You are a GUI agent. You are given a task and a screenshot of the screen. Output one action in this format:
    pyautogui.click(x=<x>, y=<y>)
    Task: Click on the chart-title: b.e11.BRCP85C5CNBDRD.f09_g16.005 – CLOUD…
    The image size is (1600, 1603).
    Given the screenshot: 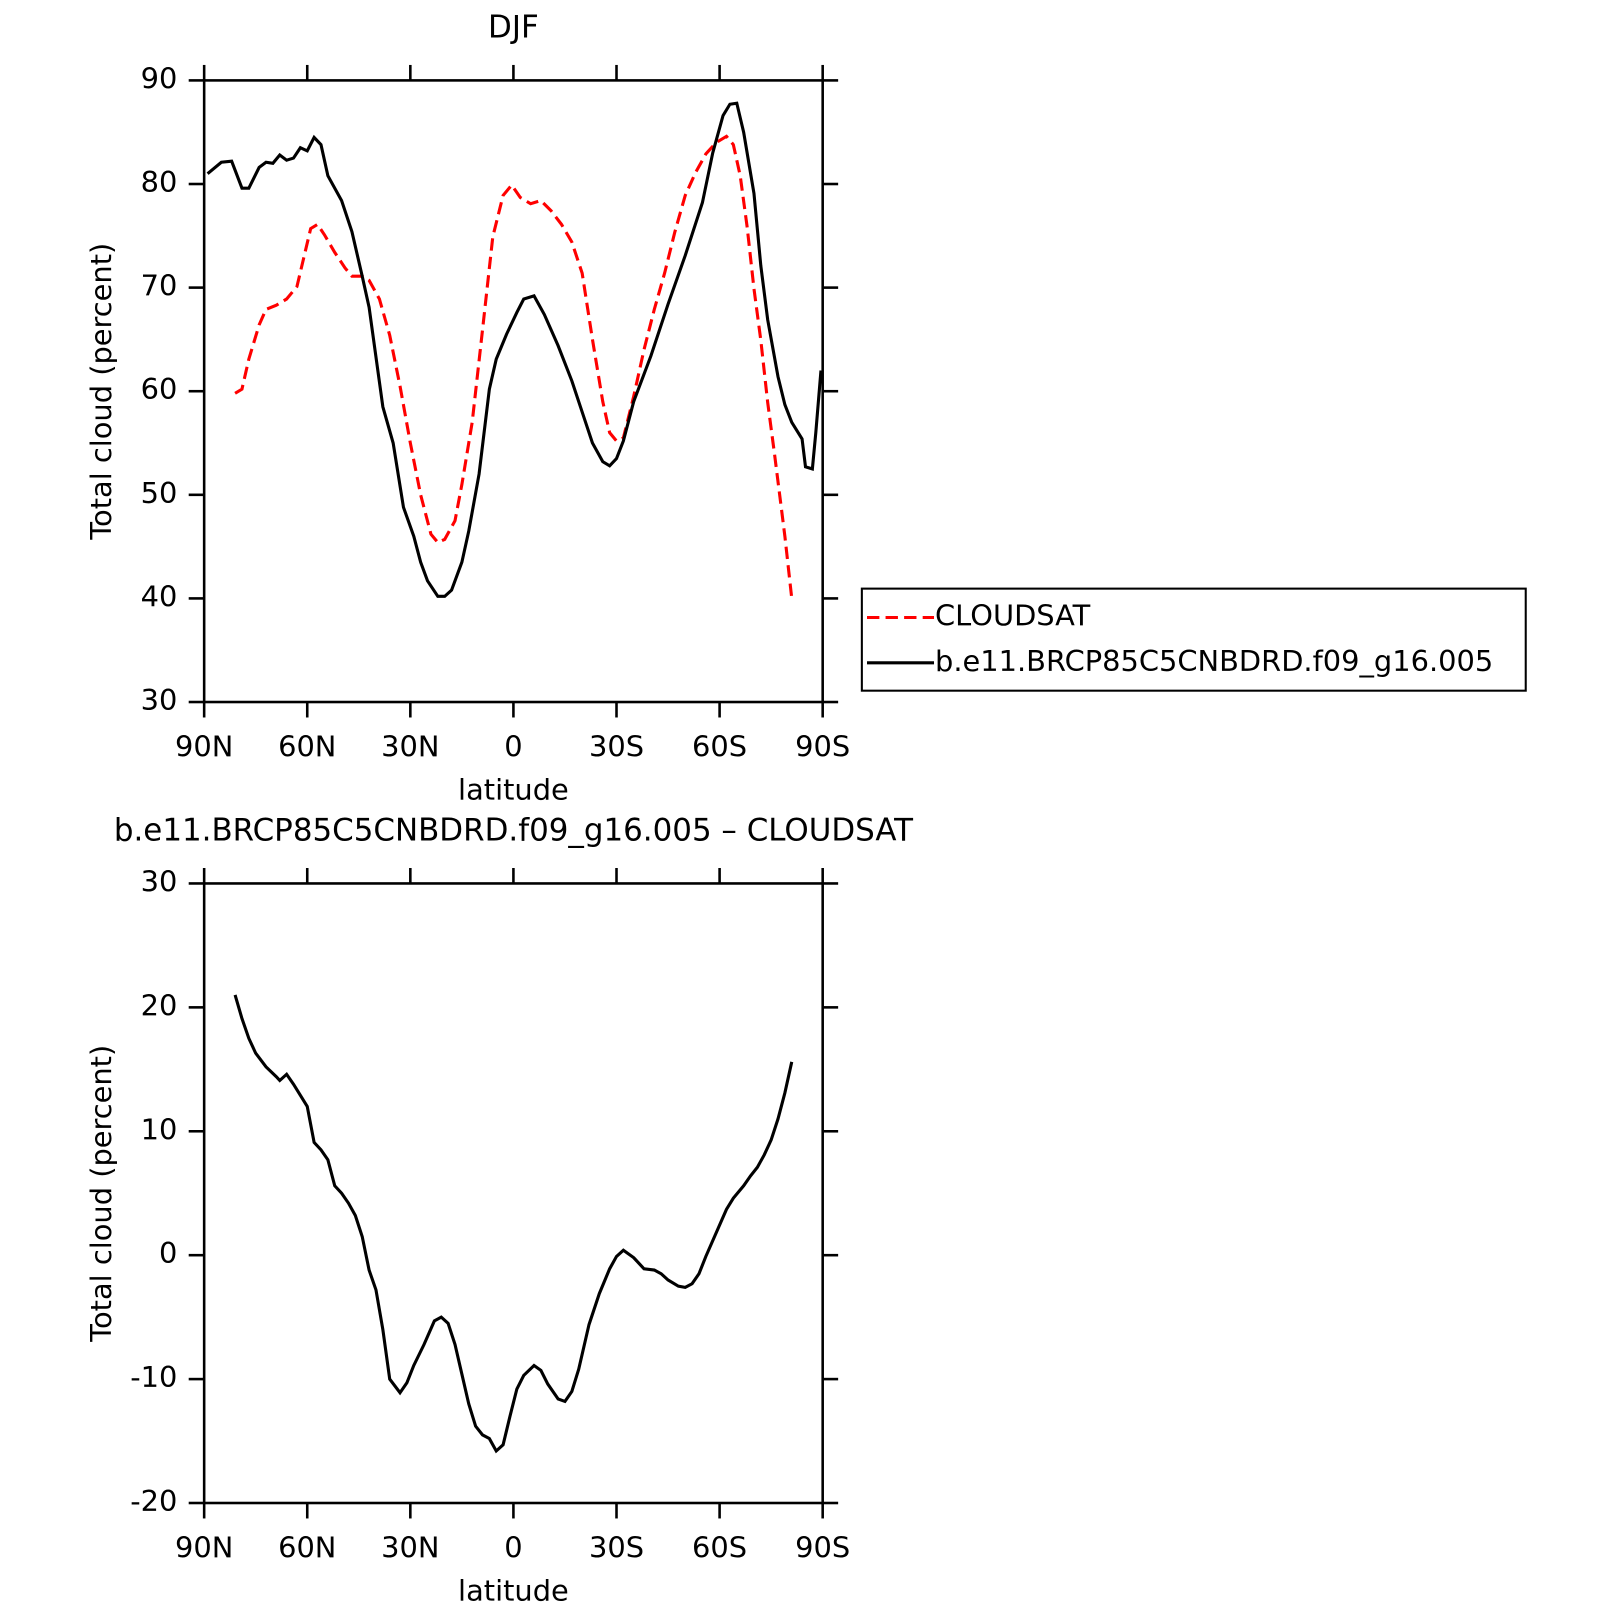 What is the action you would take?
    pyautogui.click(x=513, y=830)
    